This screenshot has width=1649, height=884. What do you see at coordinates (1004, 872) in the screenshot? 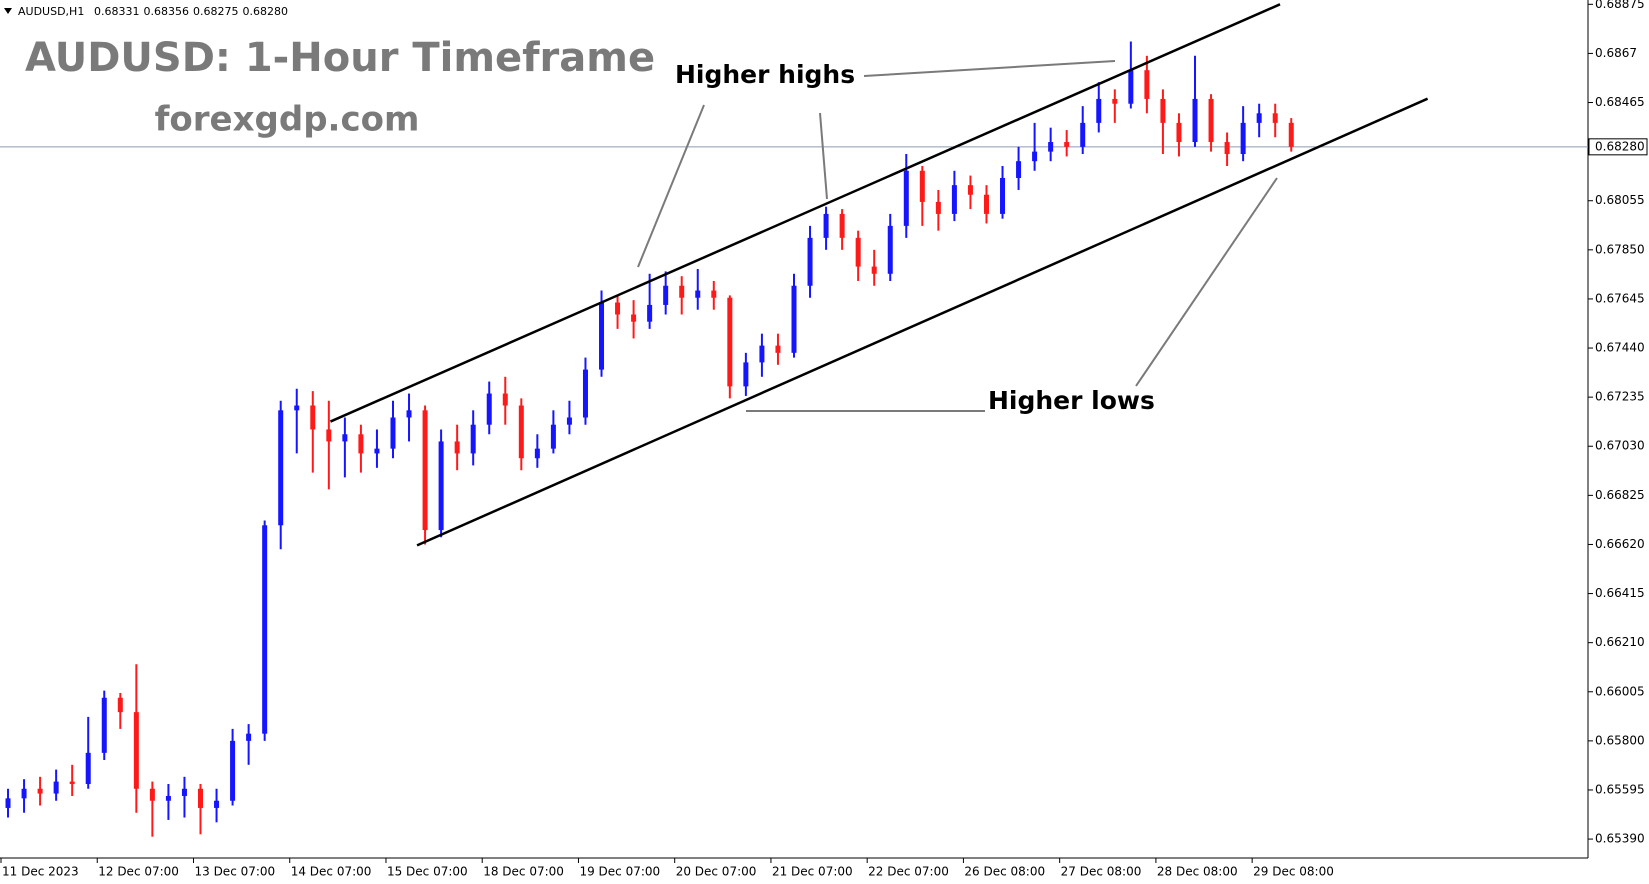
I see `x-tick-label: 26 Dec 08:00` at bounding box center [1004, 872].